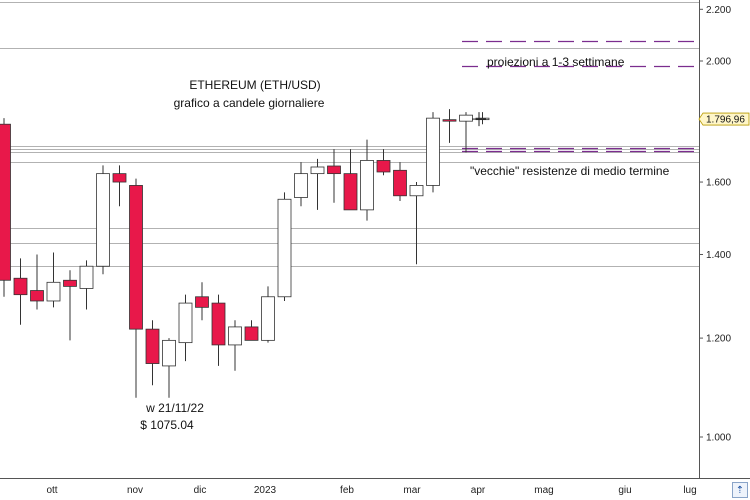 The height and width of the screenshot is (500, 750). I want to click on y-tick-label: 2.000, so click(718, 62).